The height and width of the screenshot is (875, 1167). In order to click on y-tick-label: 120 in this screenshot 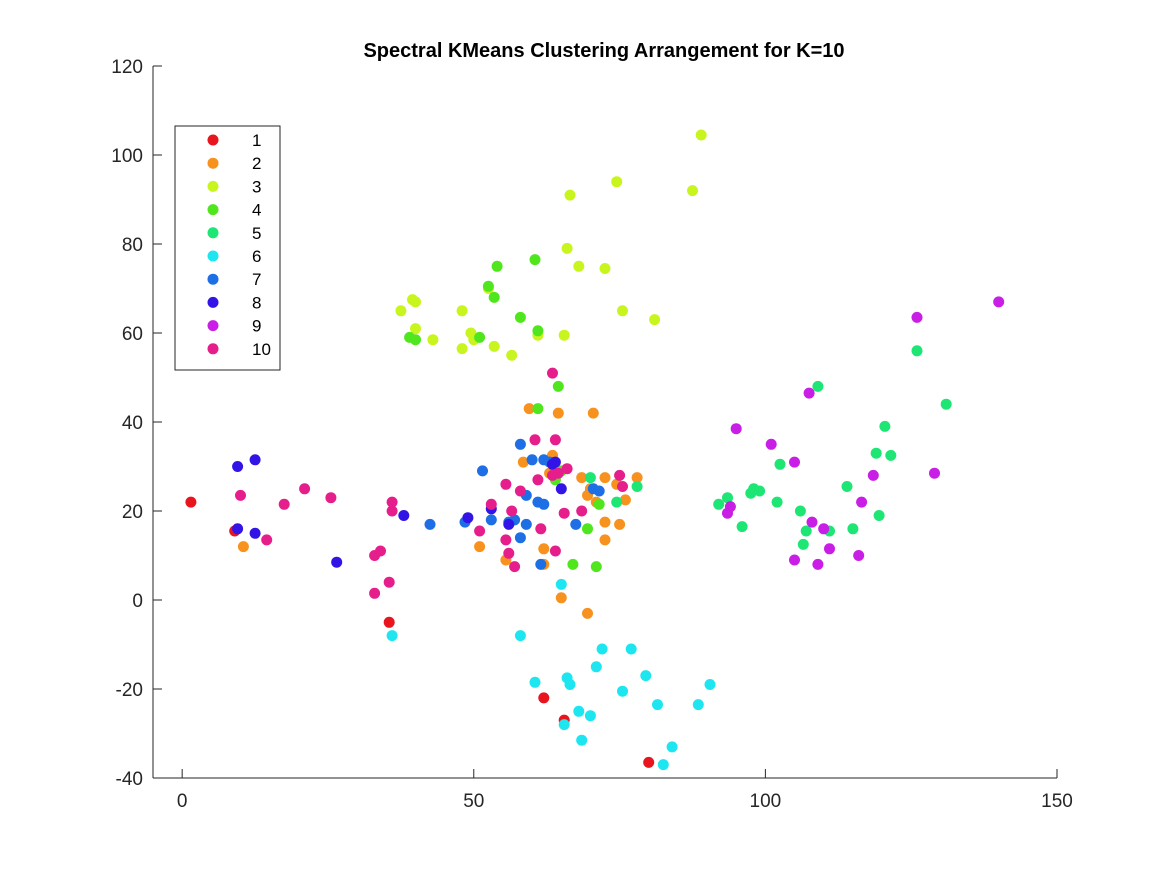, I will do `click(127, 67)`.